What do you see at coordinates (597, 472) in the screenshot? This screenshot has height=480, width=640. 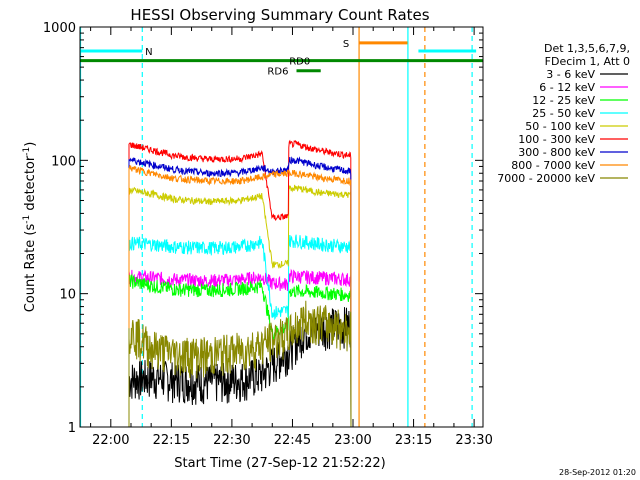 I see `timestamp: 28-Sep-2012 01:20` at bounding box center [597, 472].